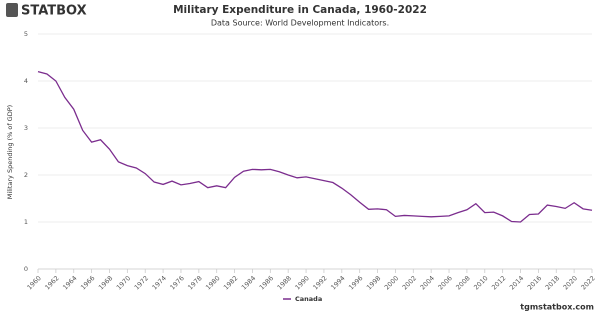 This screenshot has height=314, width=600. I want to click on x-tick-label: 2022, so click(587, 282).